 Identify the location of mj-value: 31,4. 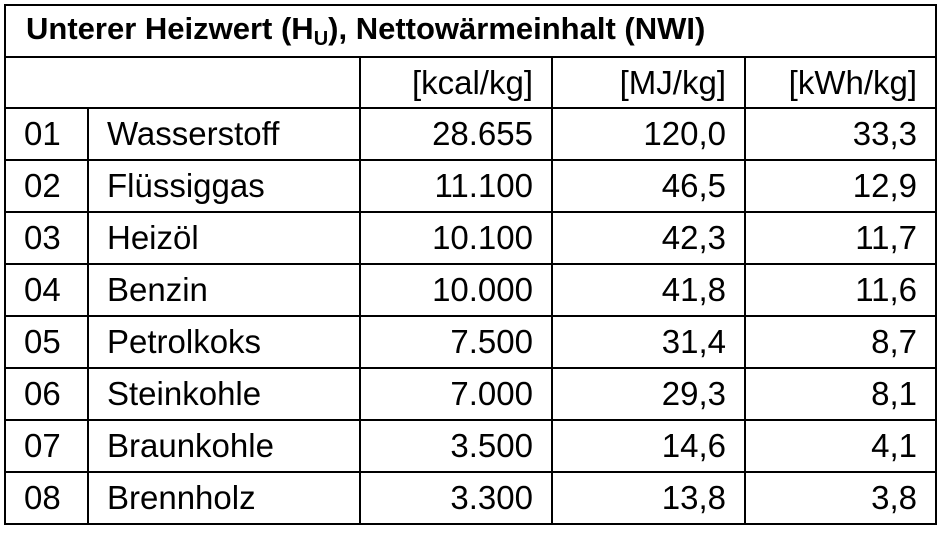
(648, 342).